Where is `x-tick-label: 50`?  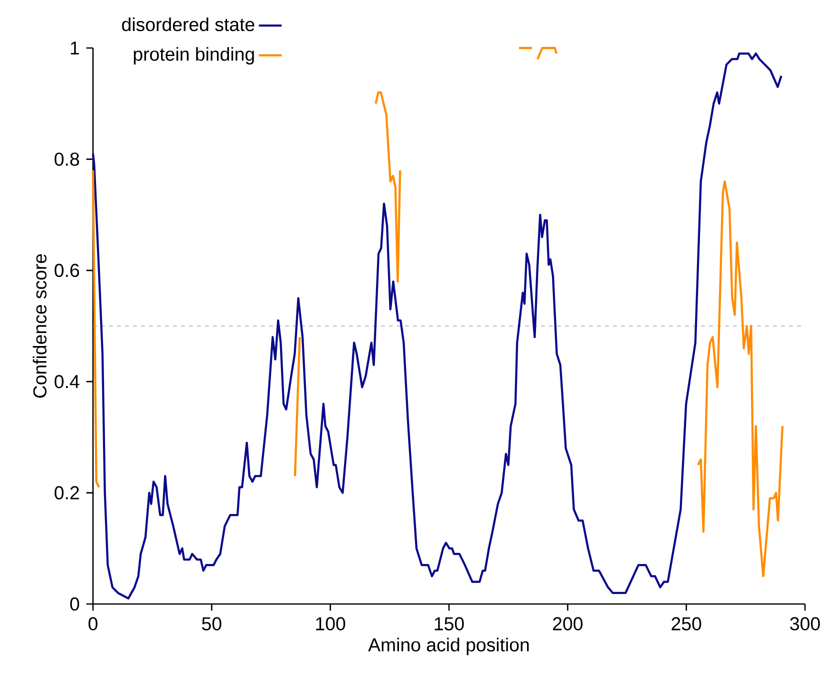 x-tick-label: 50 is located at coordinates (212, 623).